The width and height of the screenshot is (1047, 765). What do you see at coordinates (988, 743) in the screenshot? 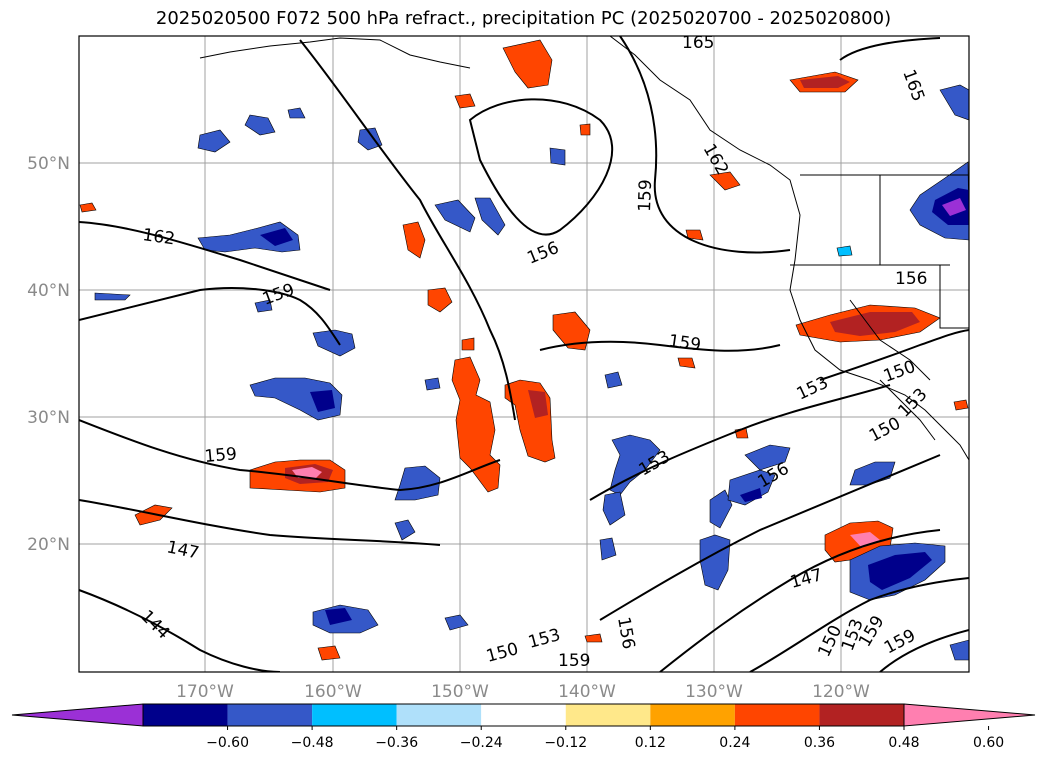
I see `colorbar-tick-label: 0.60` at bounding box center [988, 743].